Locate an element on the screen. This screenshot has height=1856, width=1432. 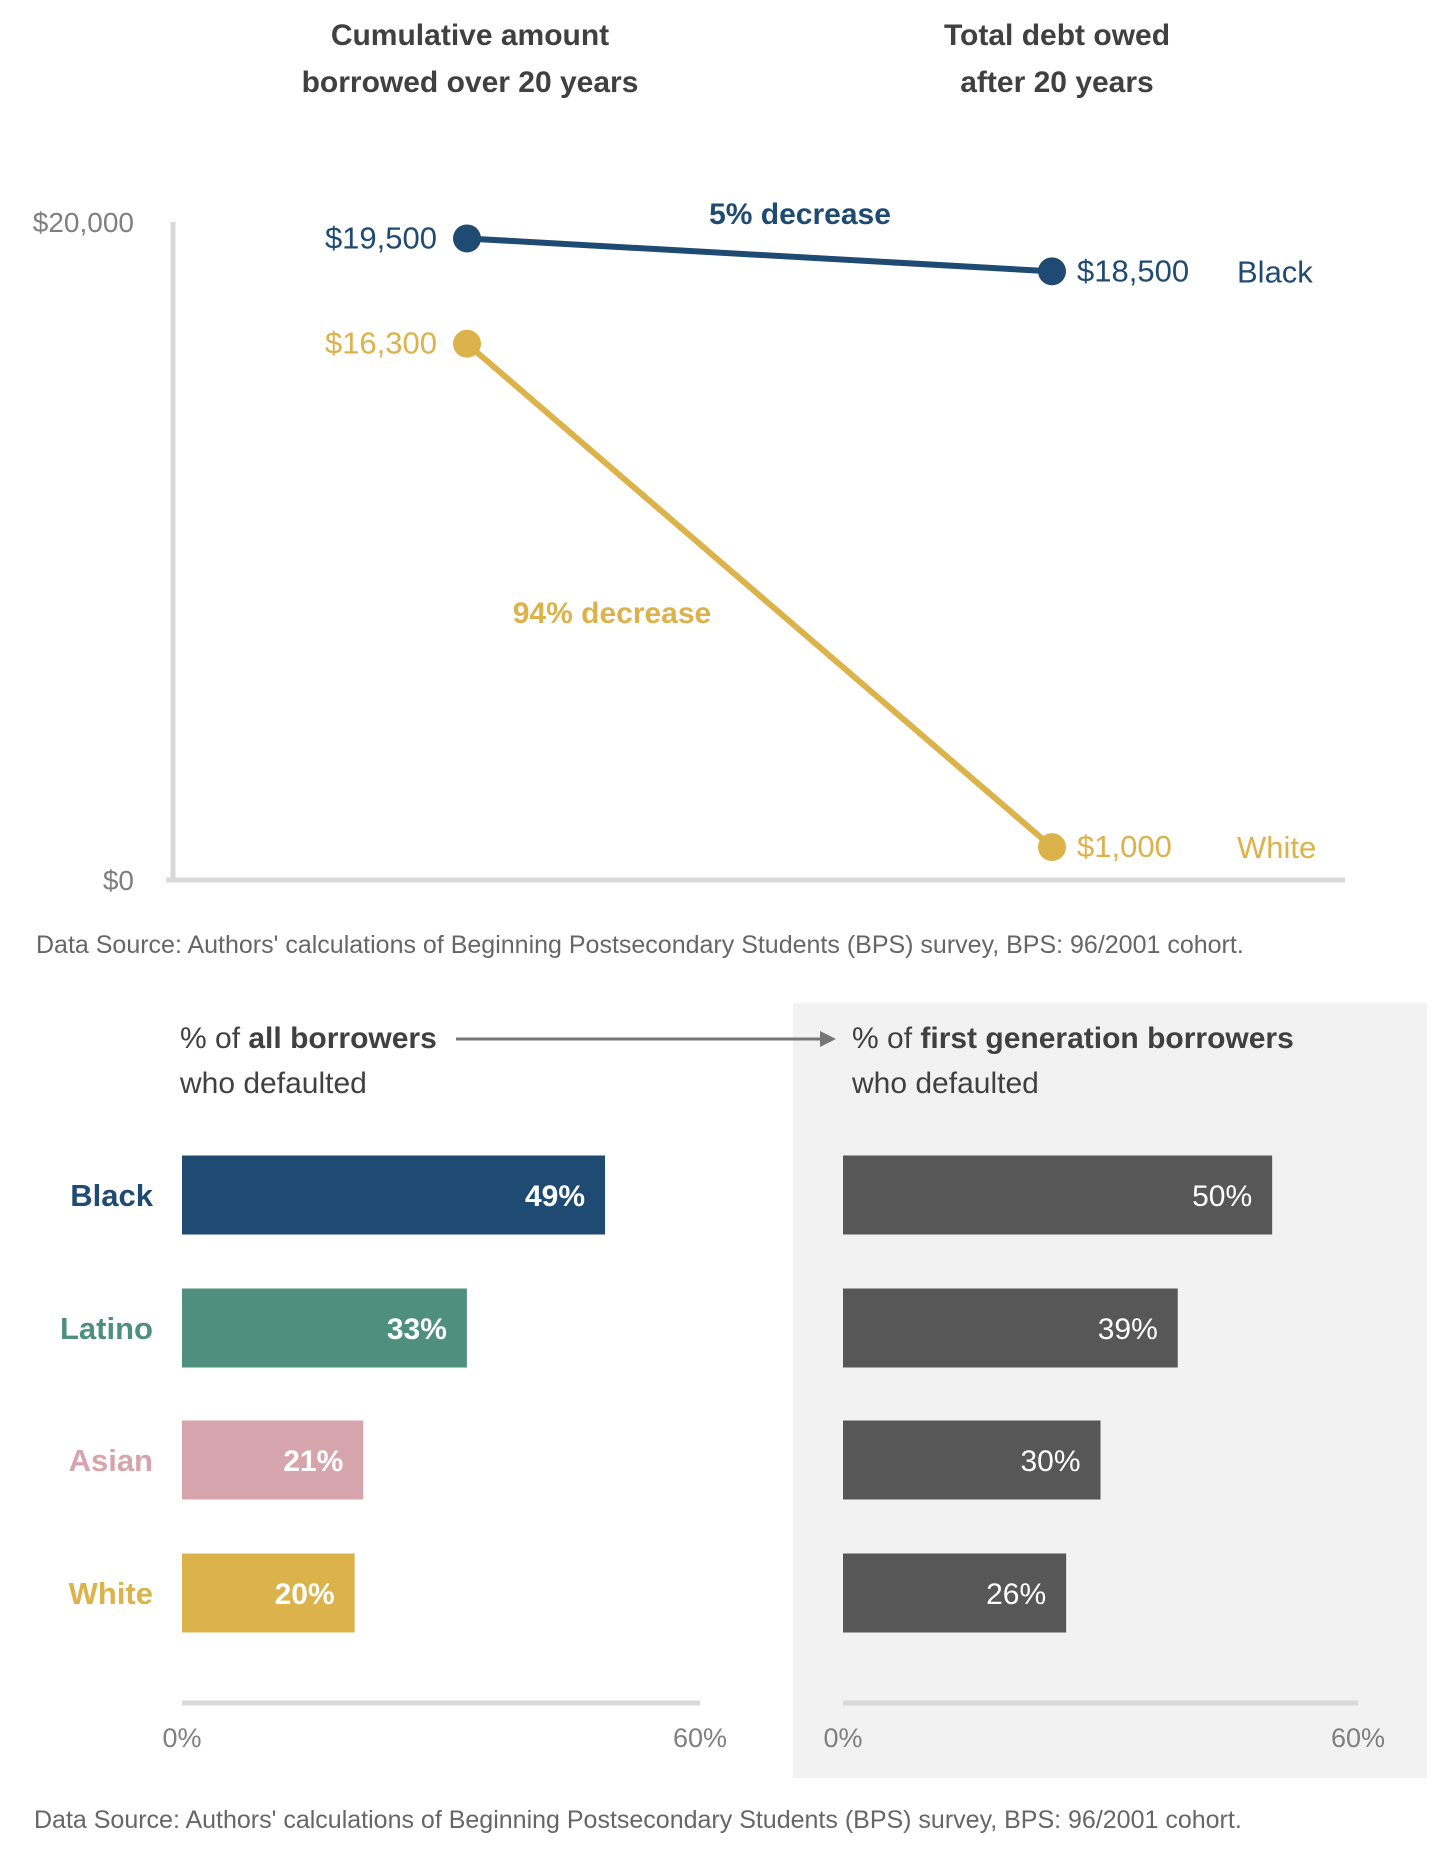
left-column-header-line1: Cumulative amount is located at coordinates (470, 35).